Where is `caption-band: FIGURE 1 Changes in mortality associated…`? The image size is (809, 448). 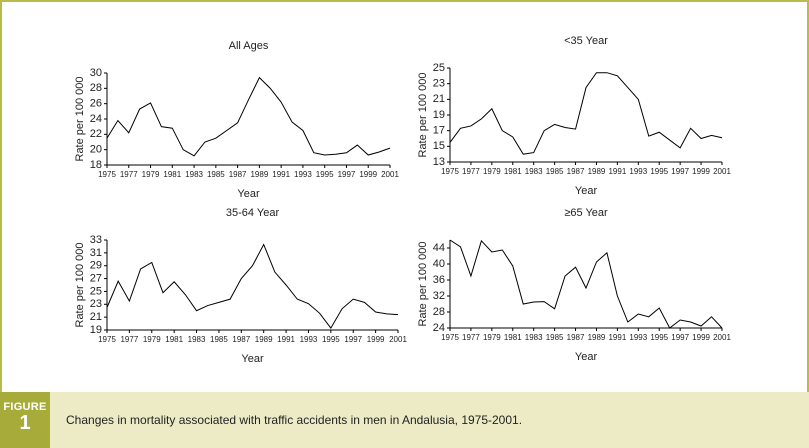 caption-band: FIGURE 1 Changes in mortality associated… is located at coordinates (404, 420).